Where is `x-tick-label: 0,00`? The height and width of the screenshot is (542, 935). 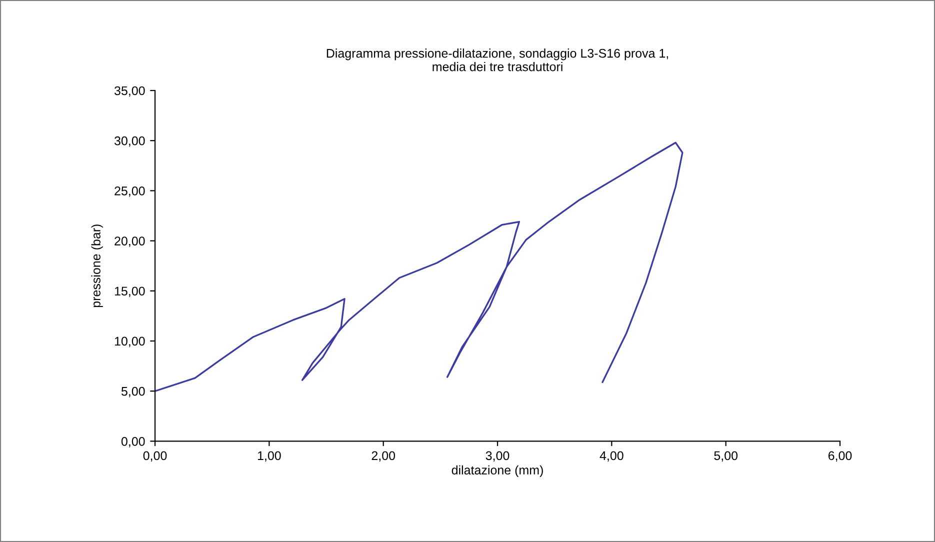
x-tick-label: 0,00 is located at coordinates (155, 456).